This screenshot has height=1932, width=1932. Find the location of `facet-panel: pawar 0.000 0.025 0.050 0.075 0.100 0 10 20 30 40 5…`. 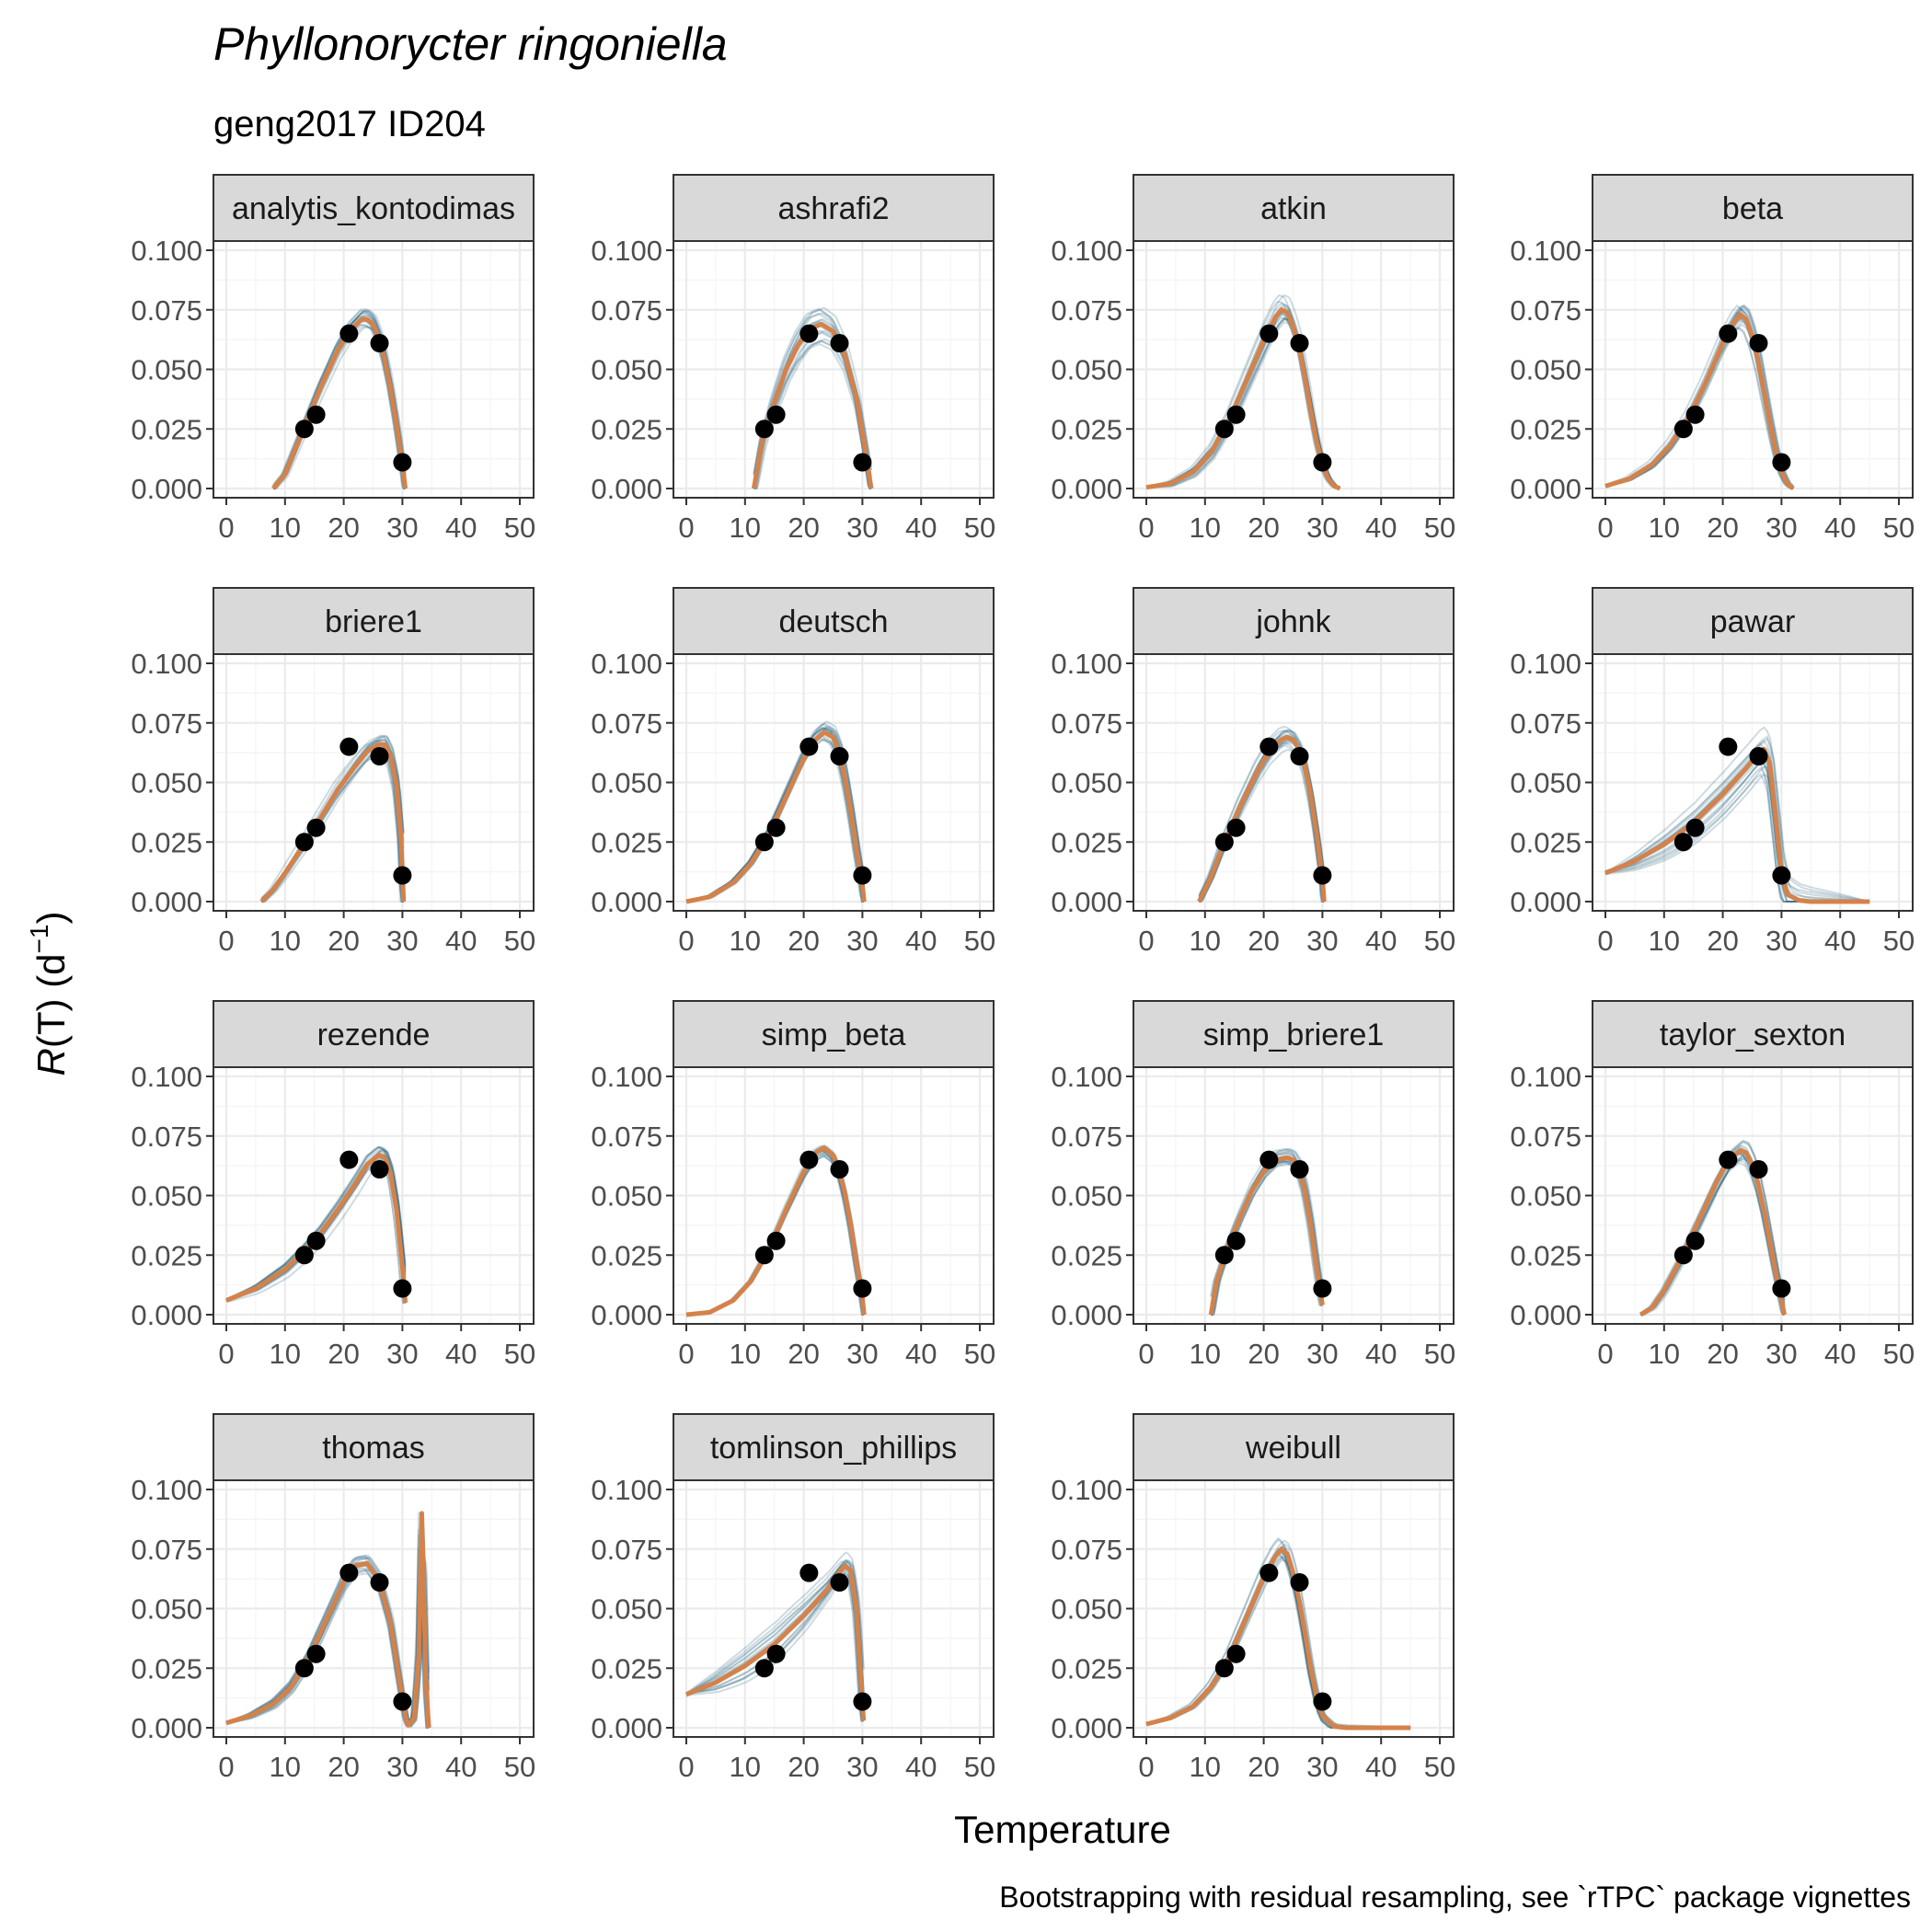

facet-panel: pawar 0.000 0.025 0.050 0.075 0.100 0 10 20 30 40 5… is located at coordinates (1712, 772).